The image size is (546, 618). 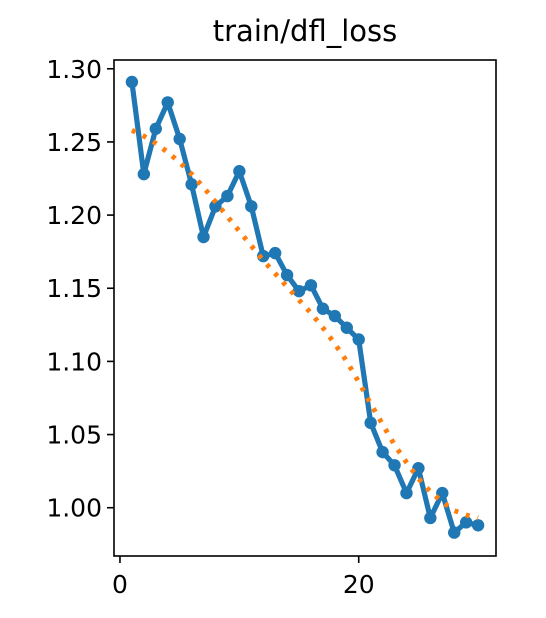 I want to click on y-tick-label: 1.20, so click(x=74, y=215).